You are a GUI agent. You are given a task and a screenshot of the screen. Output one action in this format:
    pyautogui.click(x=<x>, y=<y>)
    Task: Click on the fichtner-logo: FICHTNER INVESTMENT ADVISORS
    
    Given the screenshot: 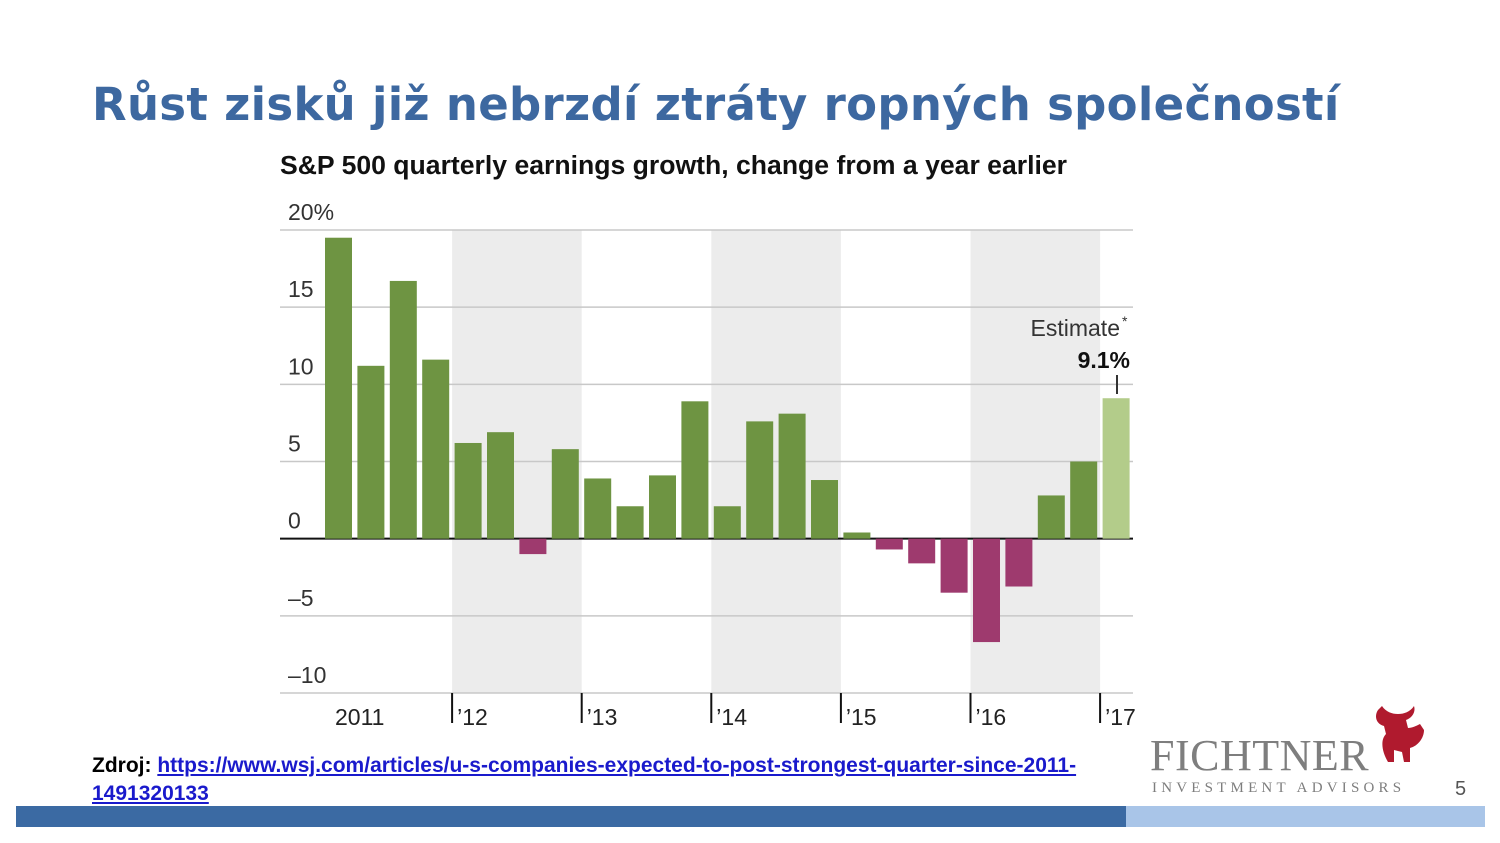 What is the action you would take?
    pyautogui.click(x=1300, y=752)
    